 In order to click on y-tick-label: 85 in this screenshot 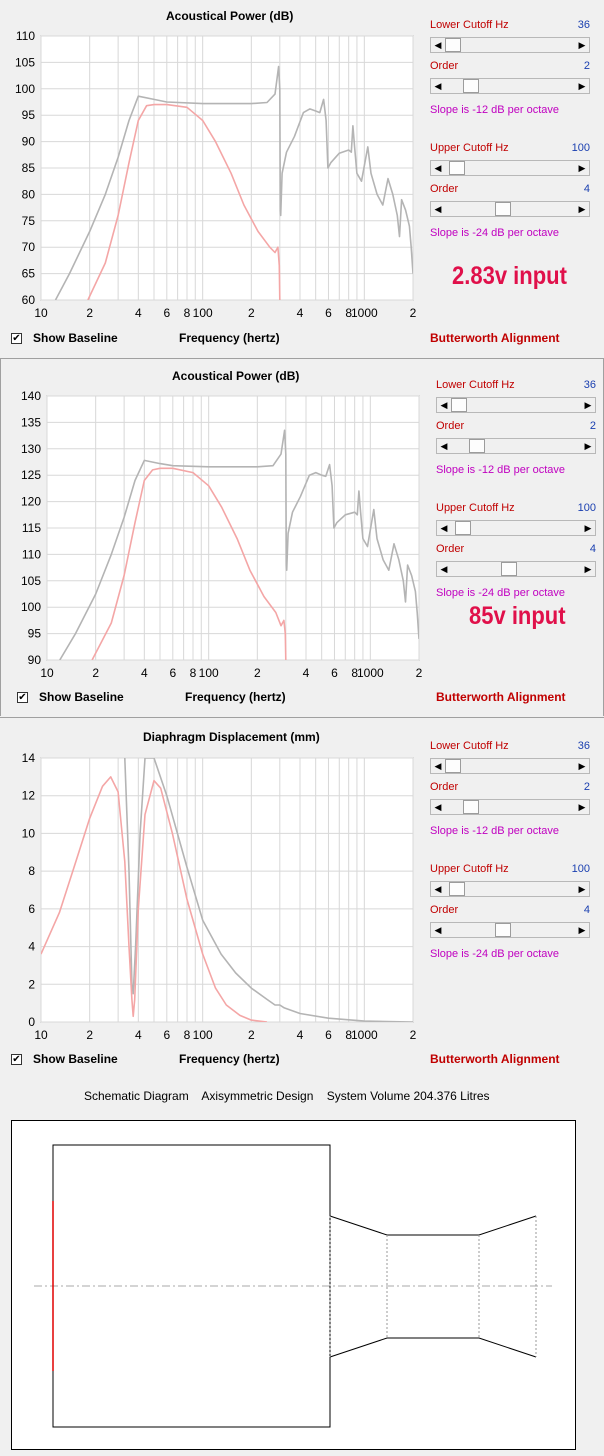, I will do `click(29, 168)`.